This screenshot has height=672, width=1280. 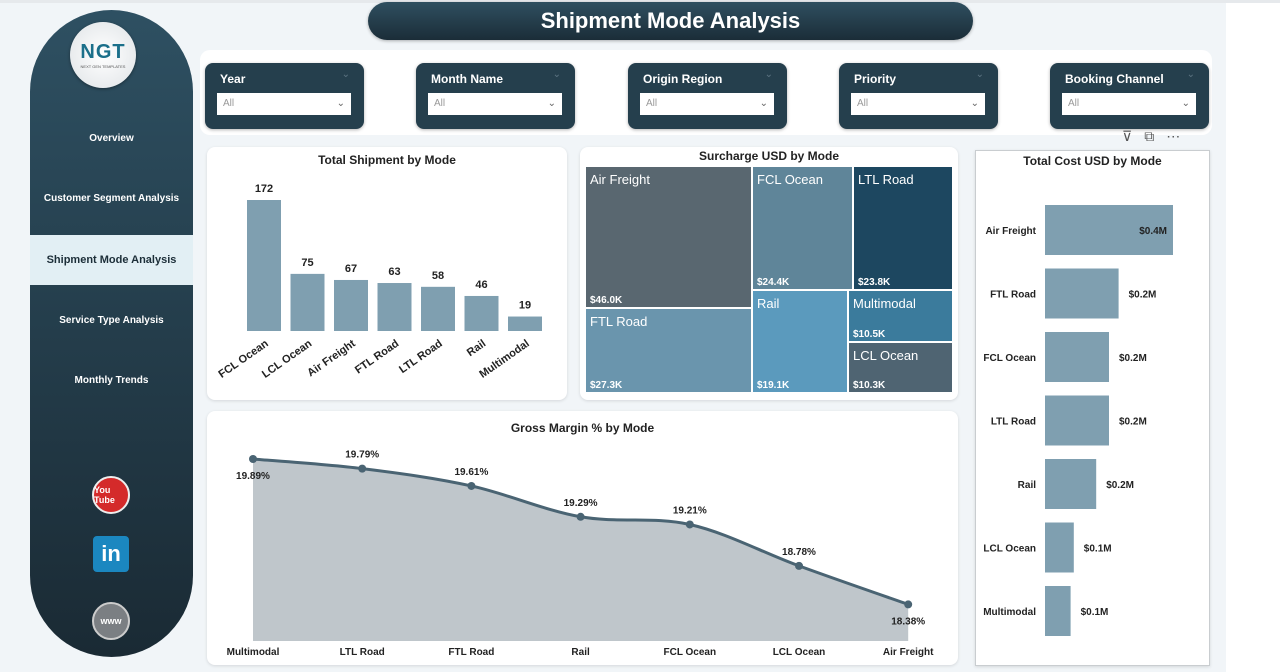 I want to click on tile-value: $10.3K, so click(x=869, y=385).